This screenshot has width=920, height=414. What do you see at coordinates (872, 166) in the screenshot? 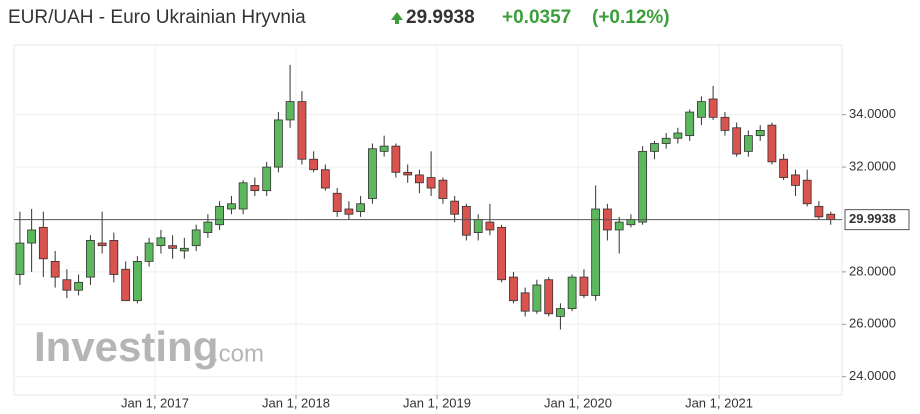
I see `y-tick-label: 32.0000` at bounding box center [872, 166].